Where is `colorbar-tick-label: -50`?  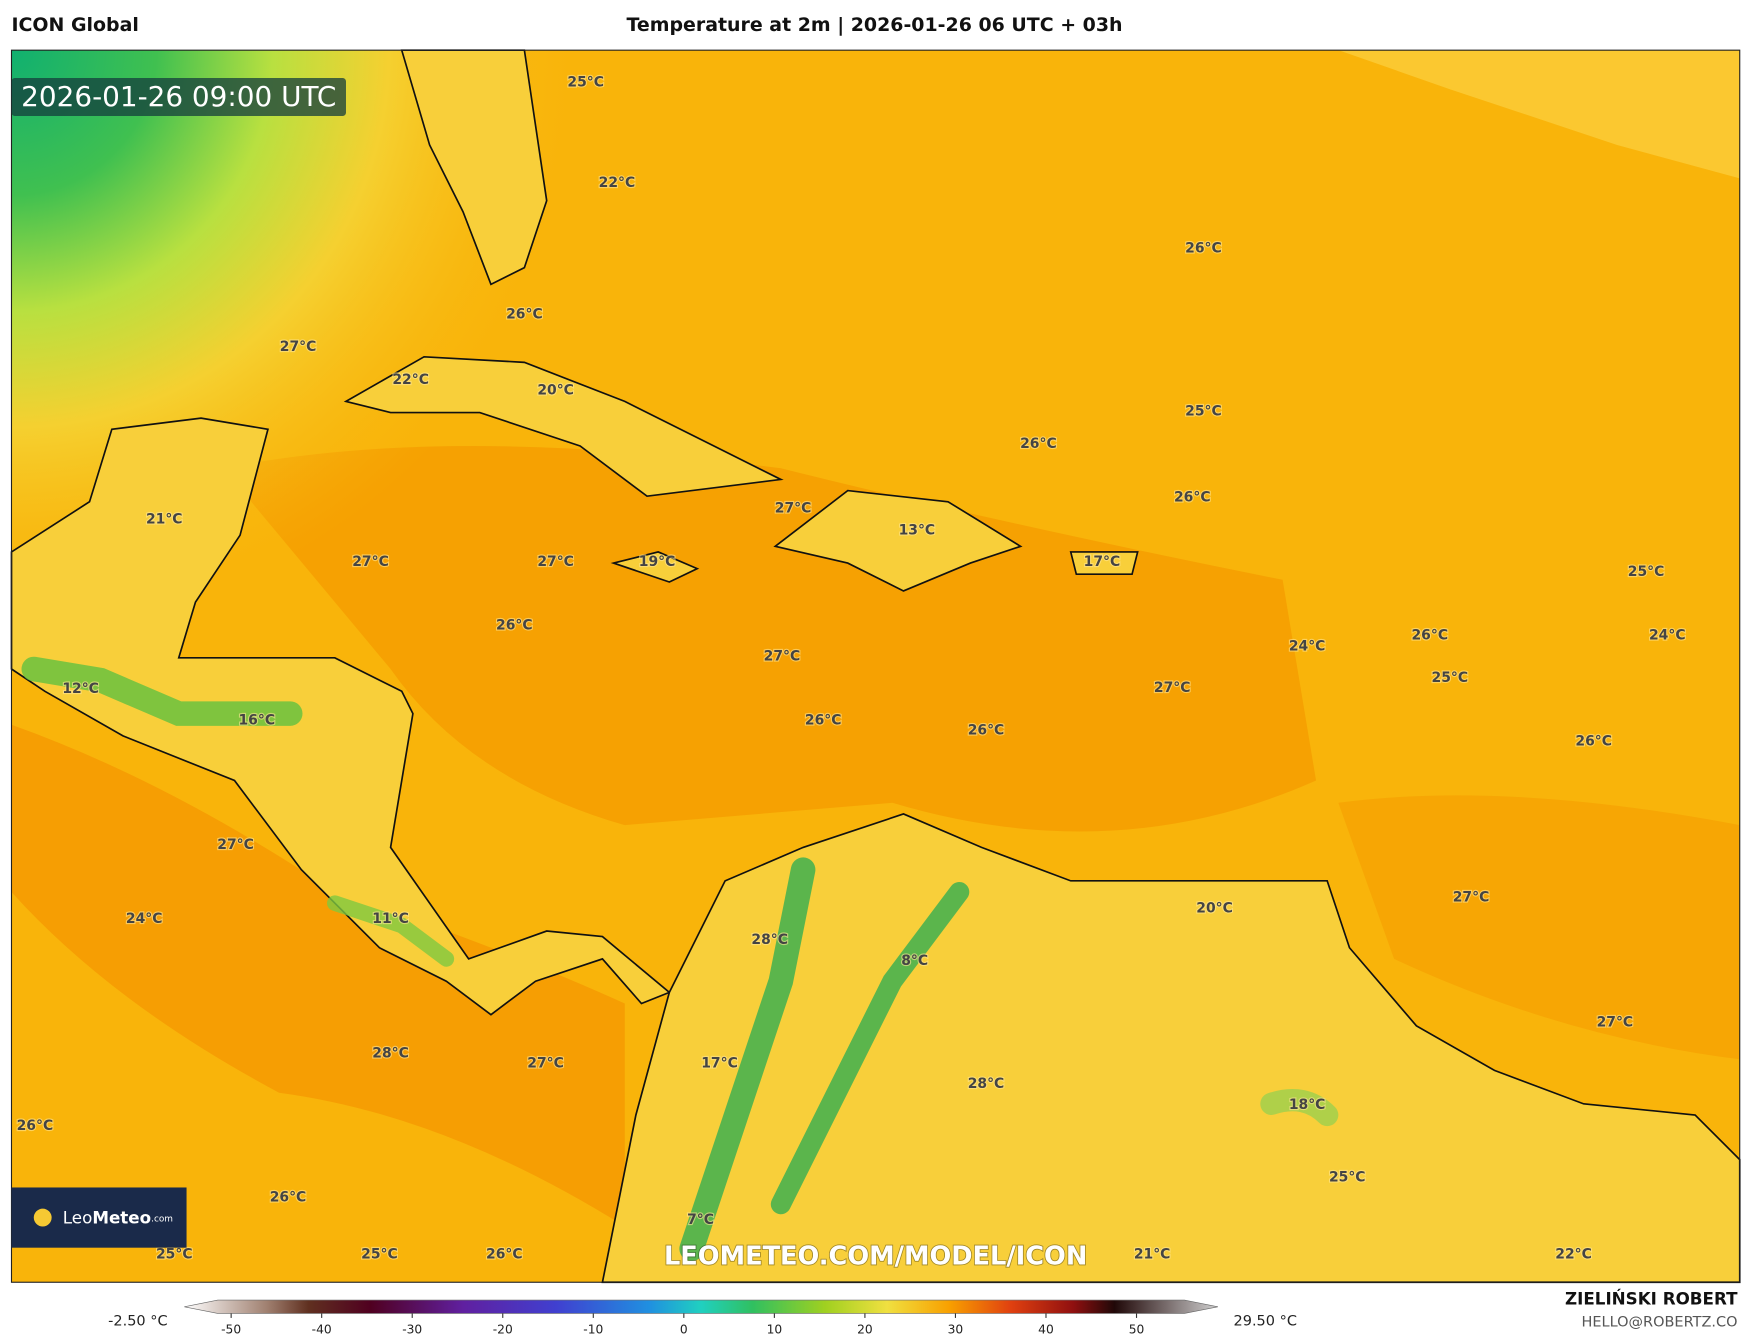 colorbar-tick-label: -50 is located at coordinates (231, 1330).